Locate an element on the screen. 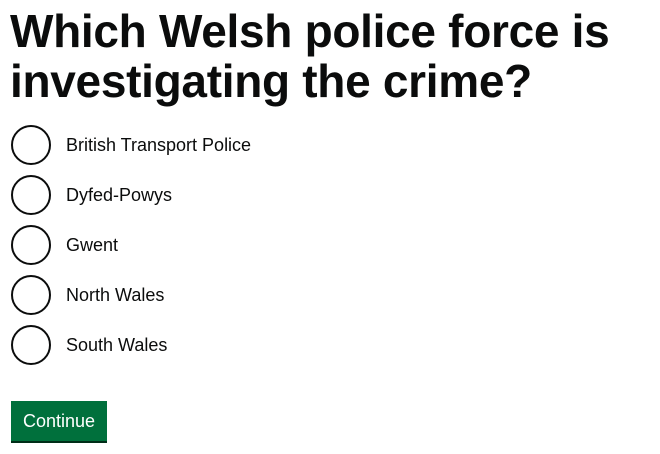  radio-option-gwent: Gwent is located at coordinates (321, 245).